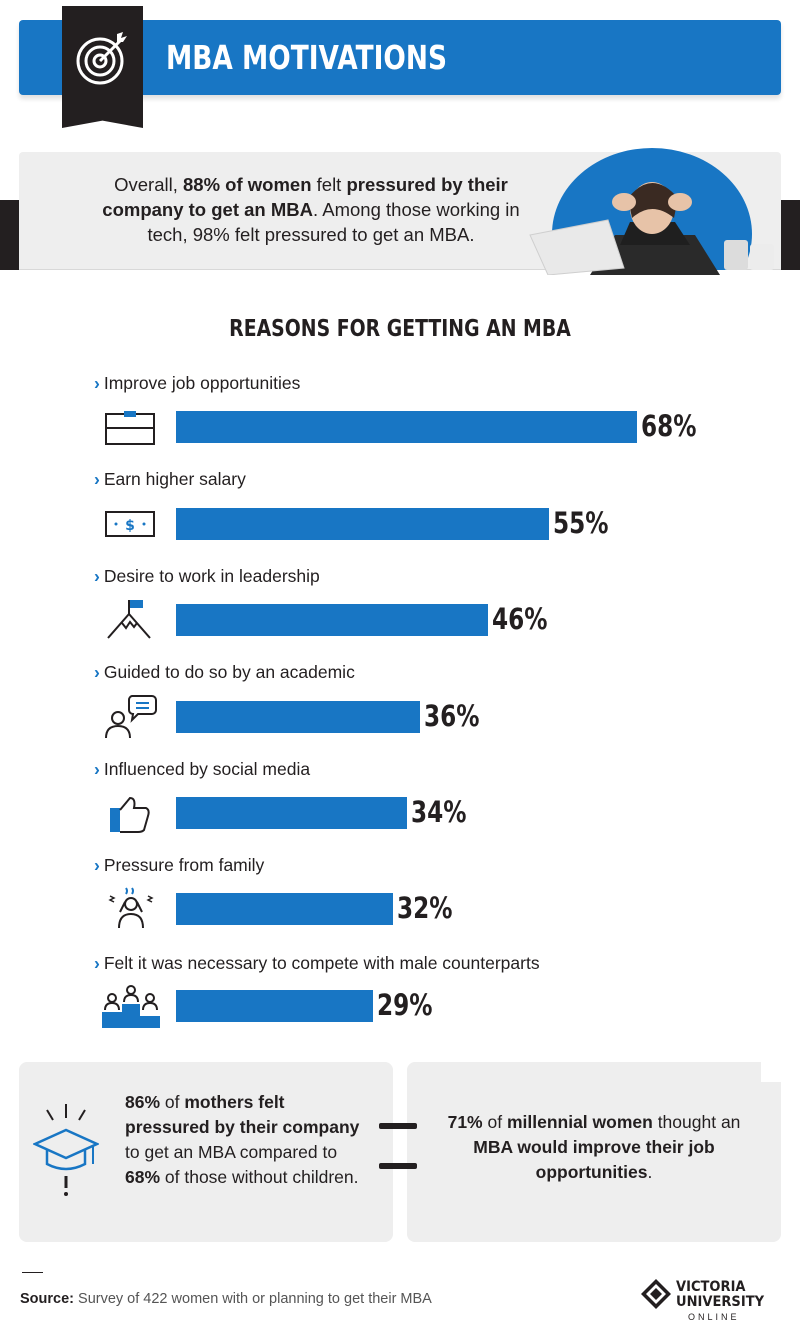  What do you see at coordinates (651, 211) in the screenshot?
I see `stressed-woman-illustration` at bounding box center [651, 211].